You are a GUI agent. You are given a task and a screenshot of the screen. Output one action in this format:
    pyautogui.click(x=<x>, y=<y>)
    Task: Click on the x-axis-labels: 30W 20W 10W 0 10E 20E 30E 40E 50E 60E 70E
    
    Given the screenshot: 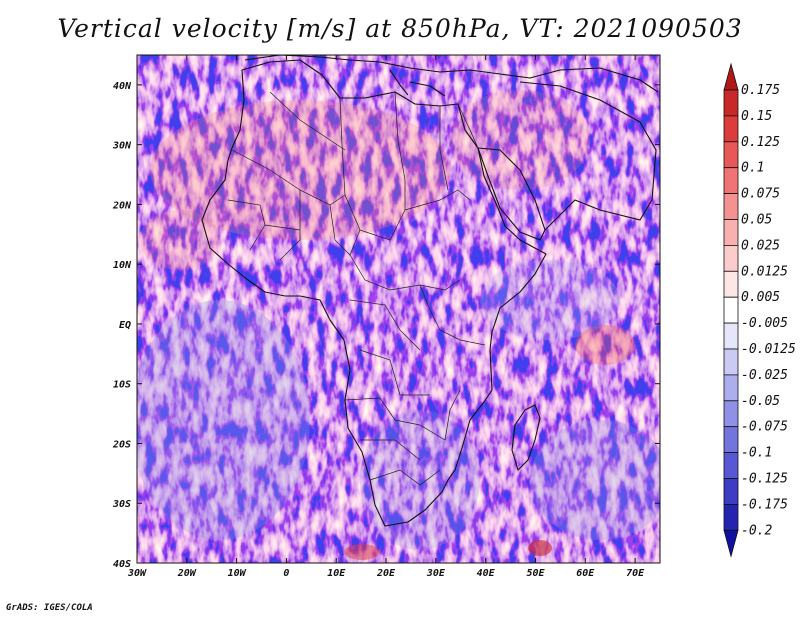 What is the action you would take?
    pyautogui.click(x=386, y=573)
    